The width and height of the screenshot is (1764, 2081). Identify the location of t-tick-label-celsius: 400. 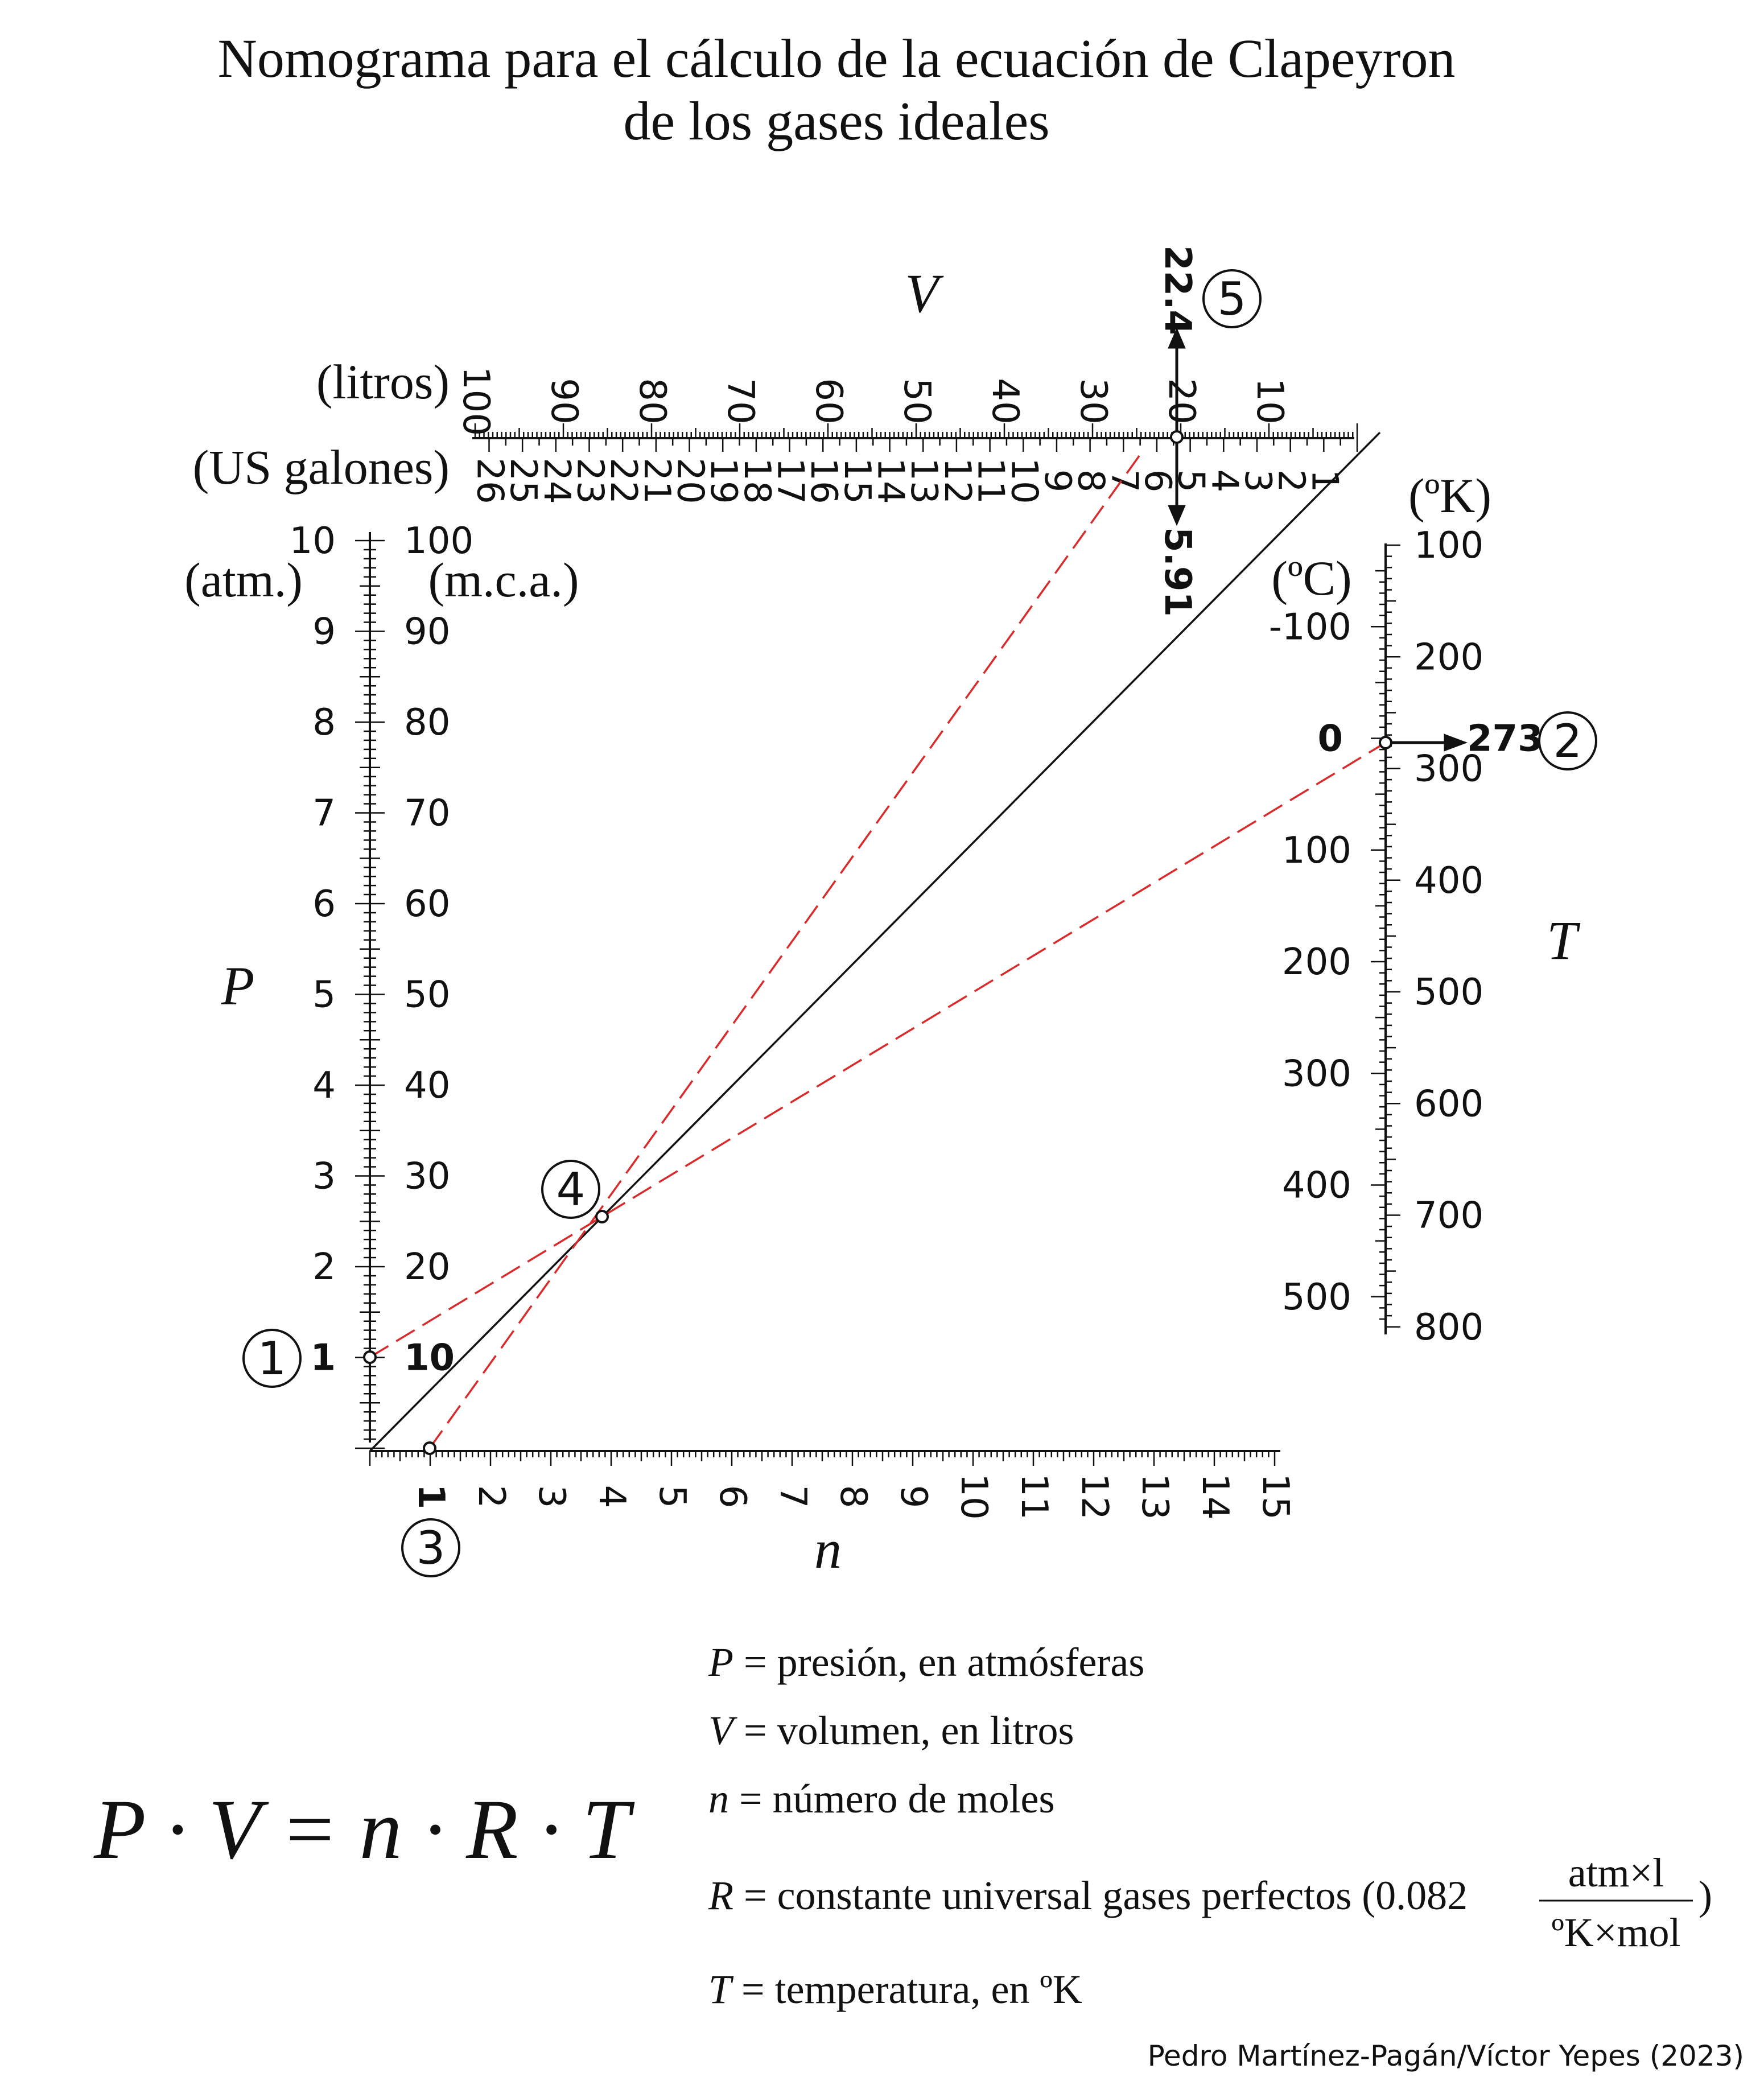
(1317, 1186).